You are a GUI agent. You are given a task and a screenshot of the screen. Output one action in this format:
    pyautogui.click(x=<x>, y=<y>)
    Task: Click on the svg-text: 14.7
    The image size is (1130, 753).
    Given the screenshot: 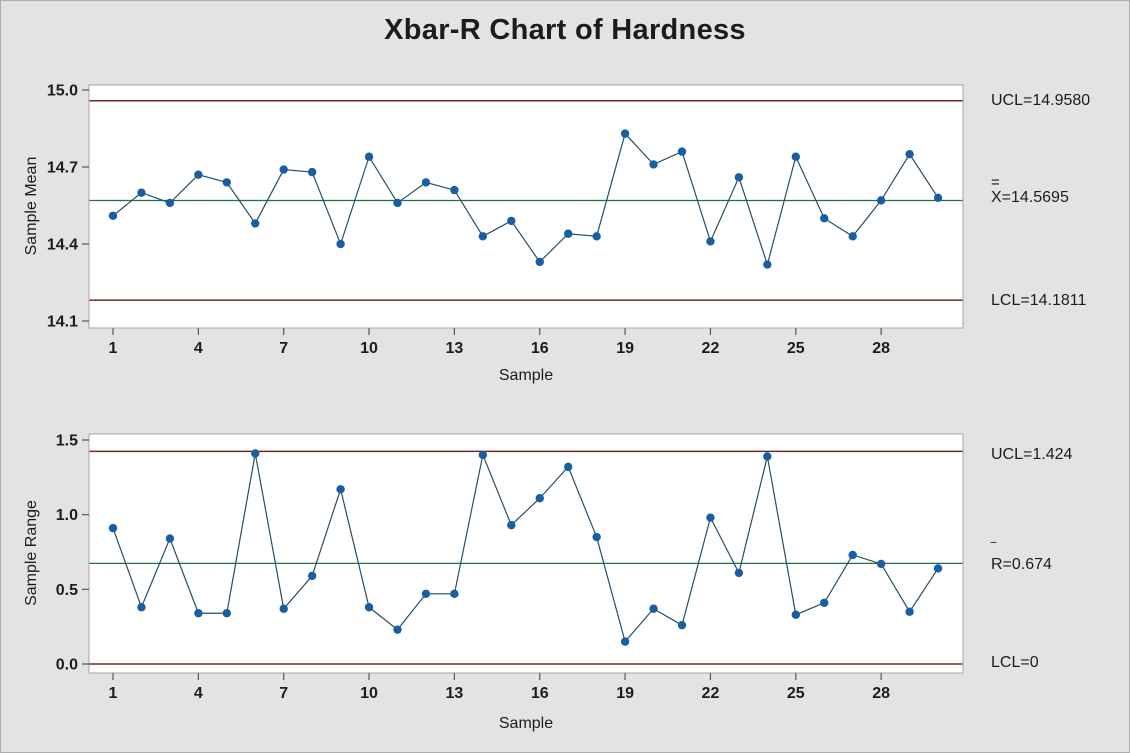 What is the action you would take?
    pyautogui.click(x=62, y=168)
    